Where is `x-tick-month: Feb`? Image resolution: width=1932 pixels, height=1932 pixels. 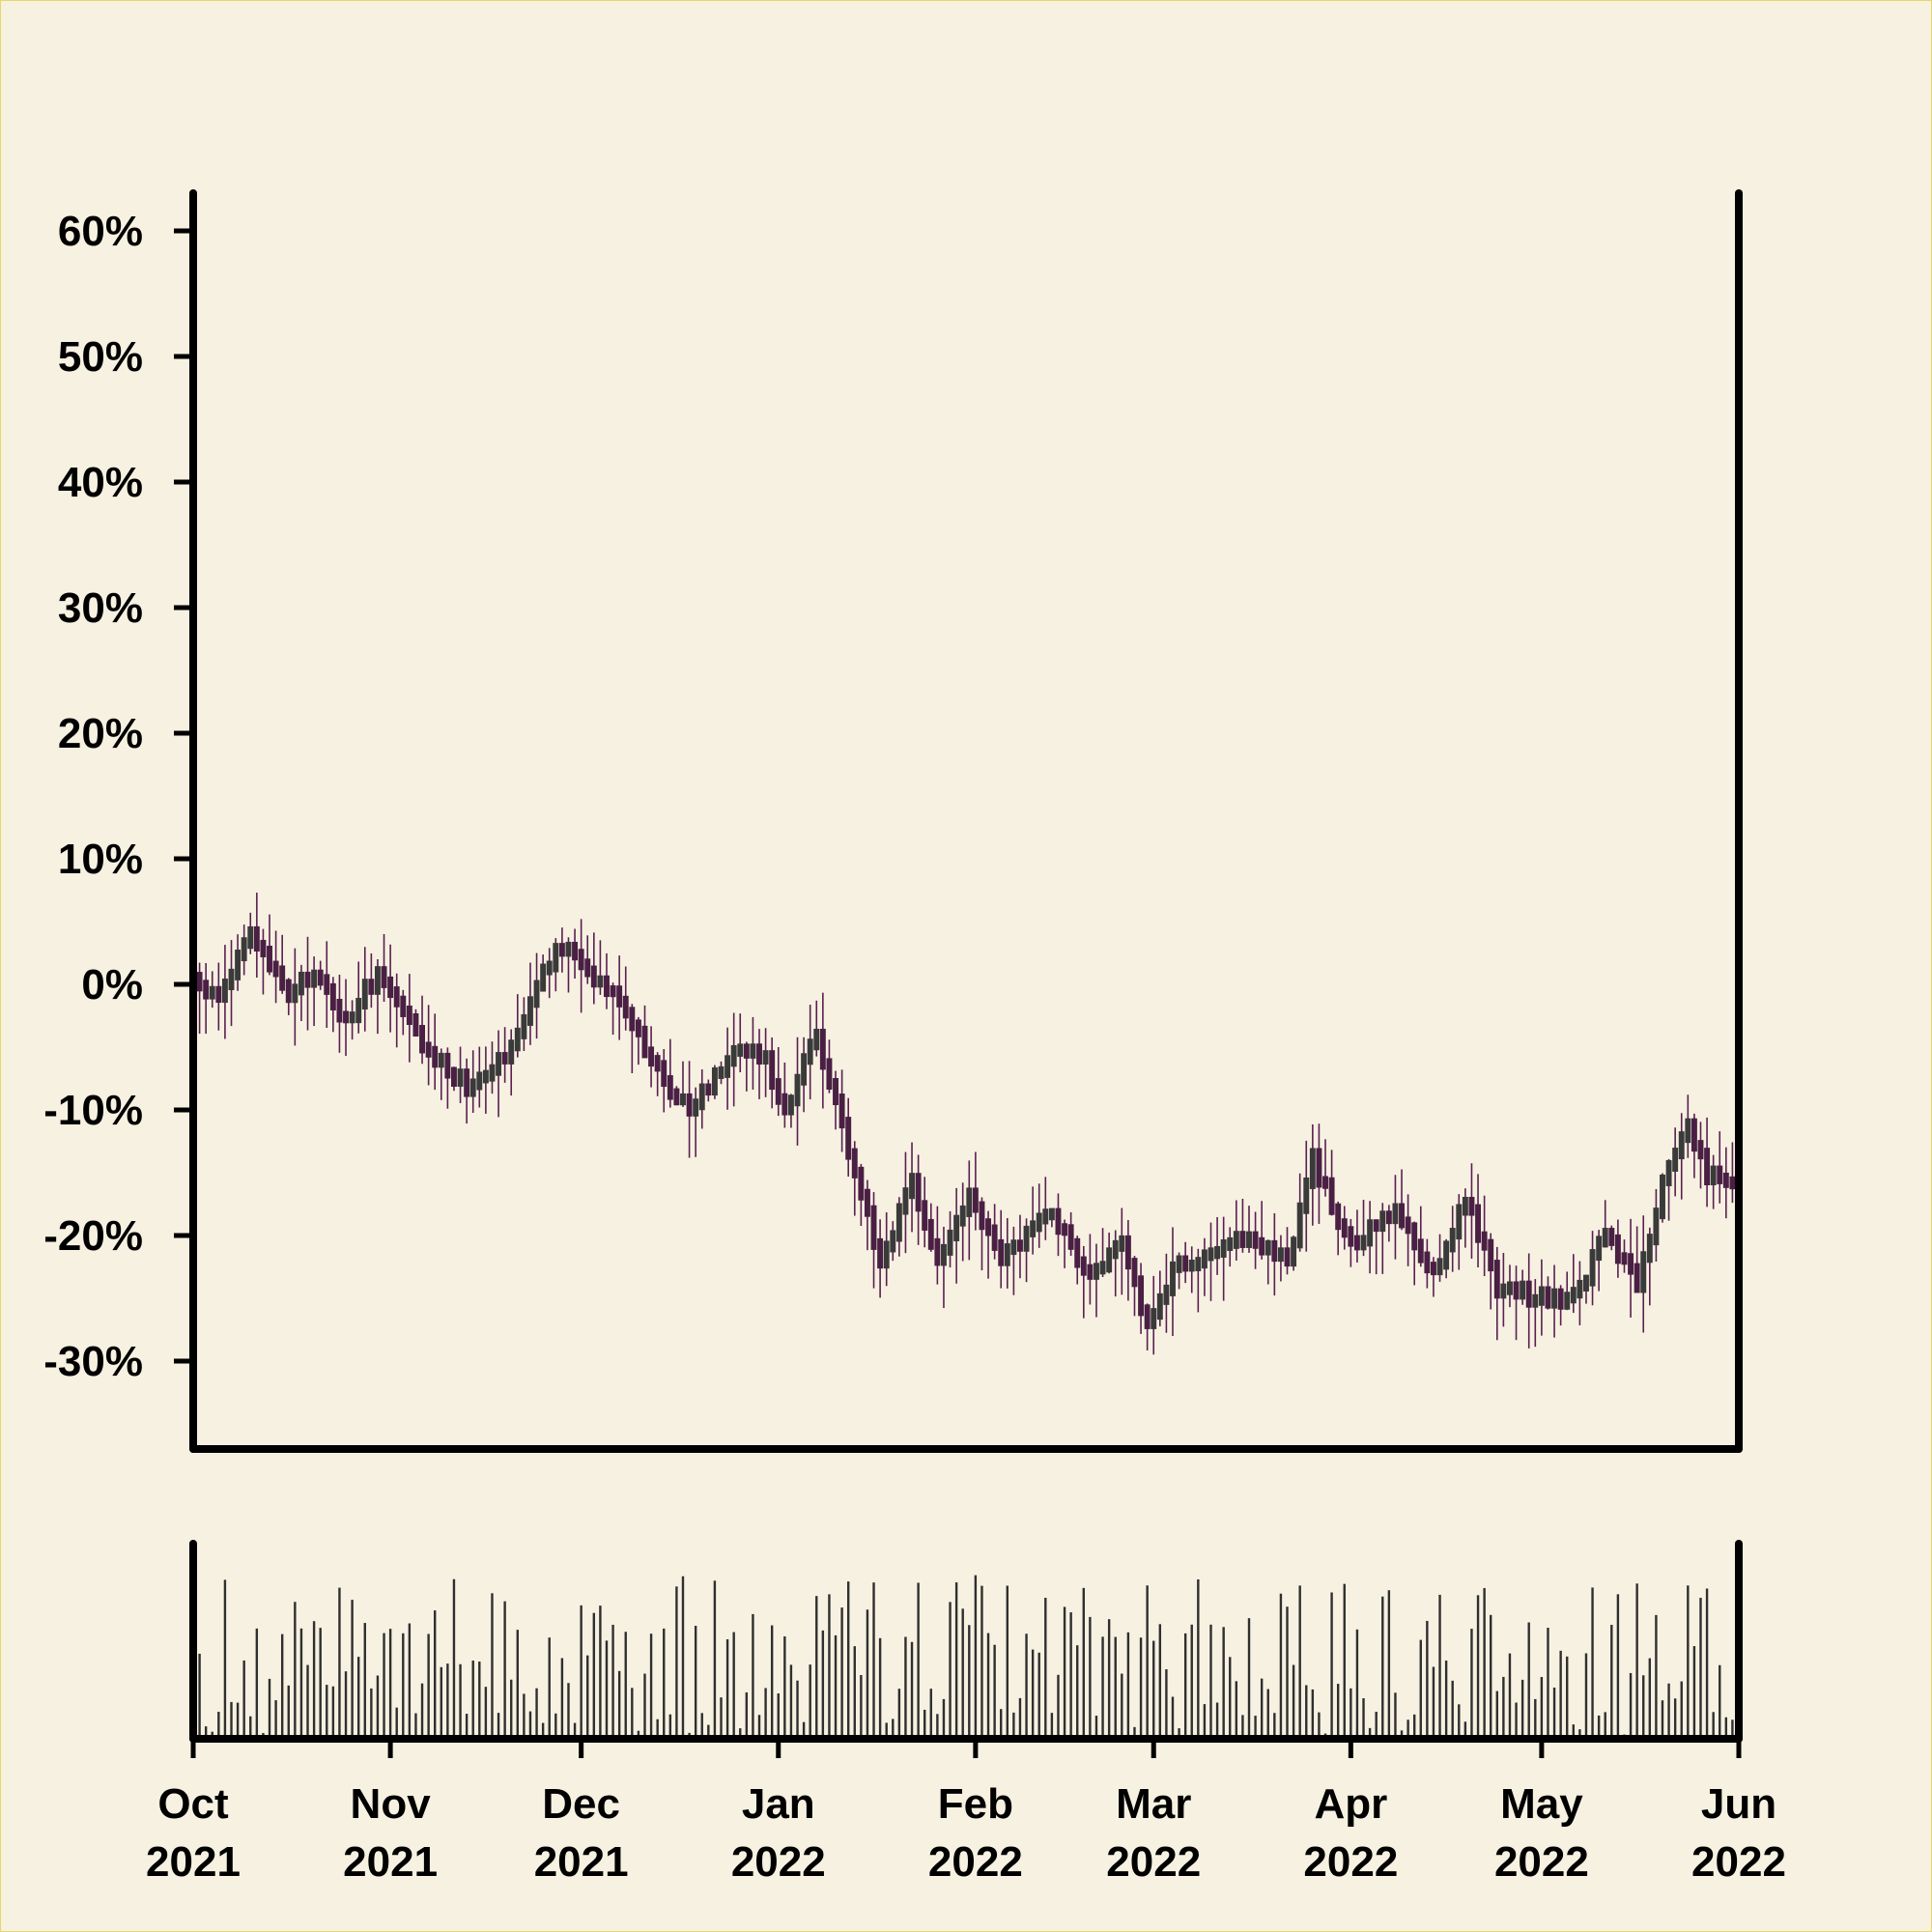 x-tick-month: Feb is located at coordinates (975, 1804).